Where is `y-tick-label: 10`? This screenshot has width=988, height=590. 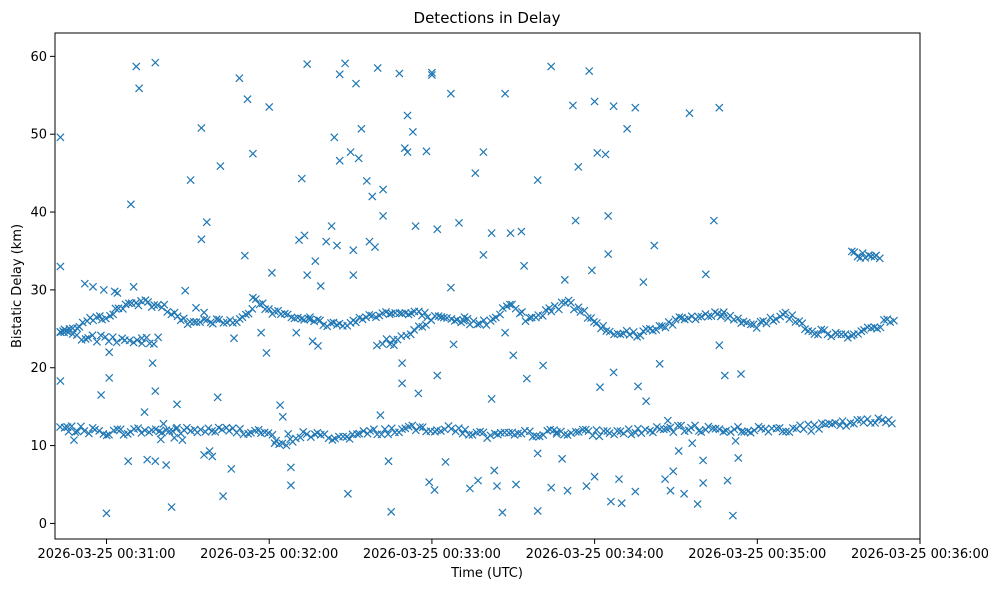
y-tick-label: 10 is located at coordinates (38, 446).